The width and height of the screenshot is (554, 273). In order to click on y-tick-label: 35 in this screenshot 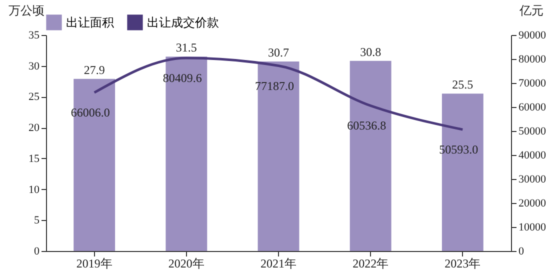, I will do `click(34, 36)`.